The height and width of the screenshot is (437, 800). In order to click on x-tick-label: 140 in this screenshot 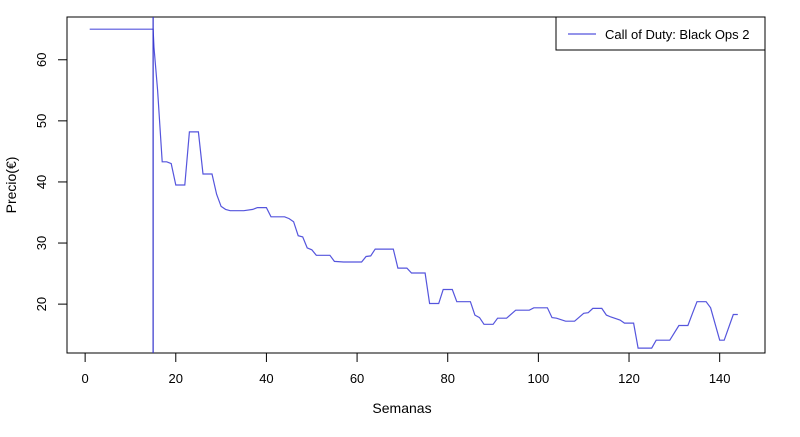, I will do `click(720, 378)`.